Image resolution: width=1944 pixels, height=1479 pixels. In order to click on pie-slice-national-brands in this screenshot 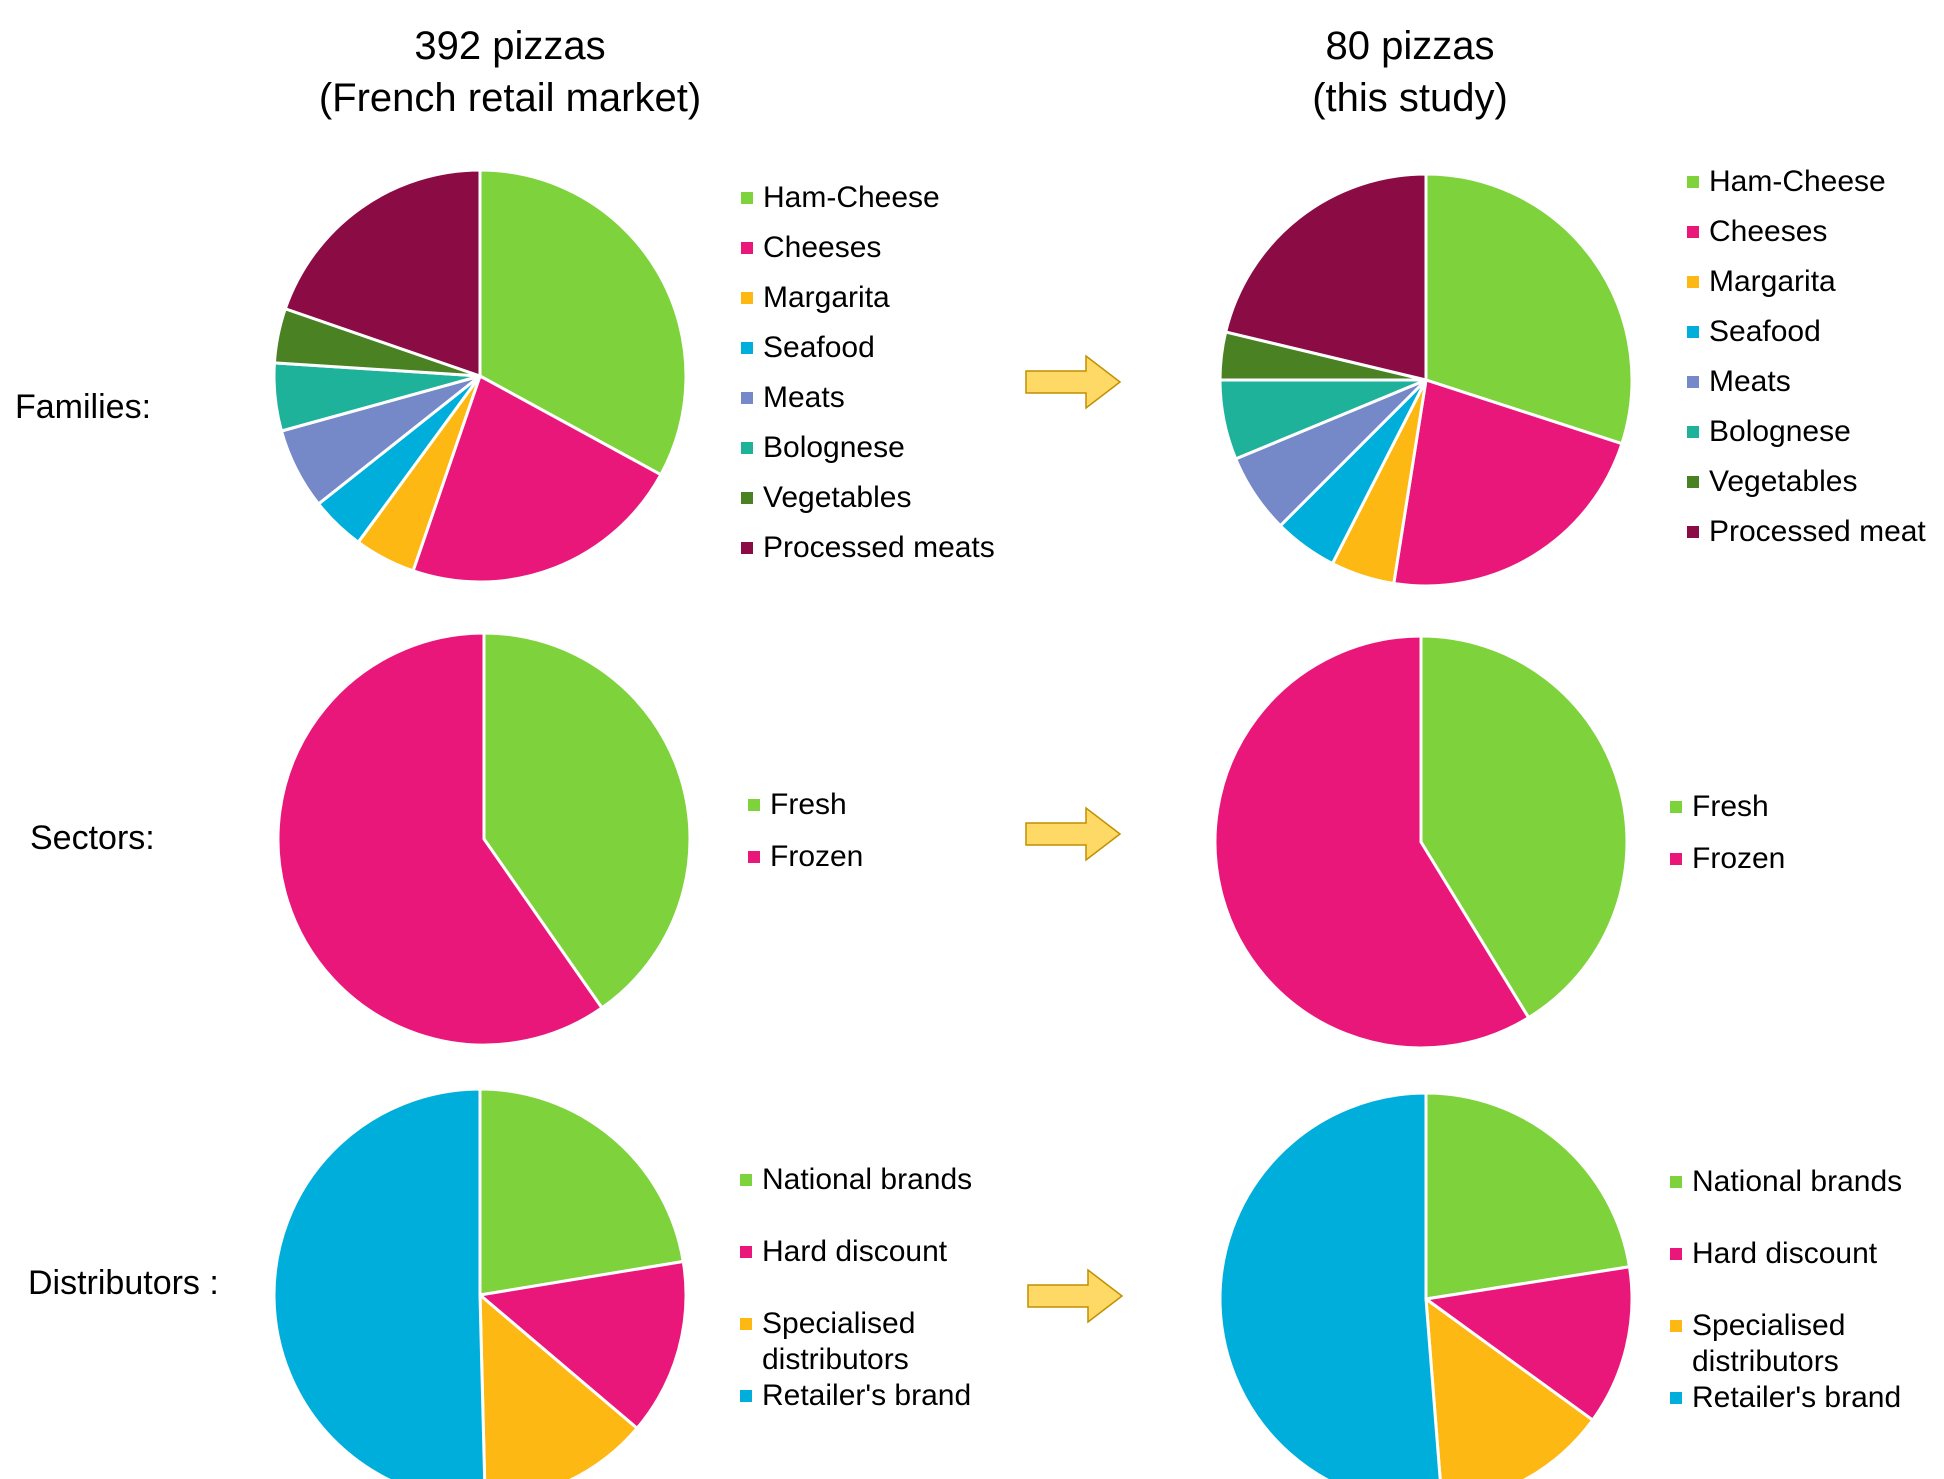, I will do `click(1527, 1196)`.